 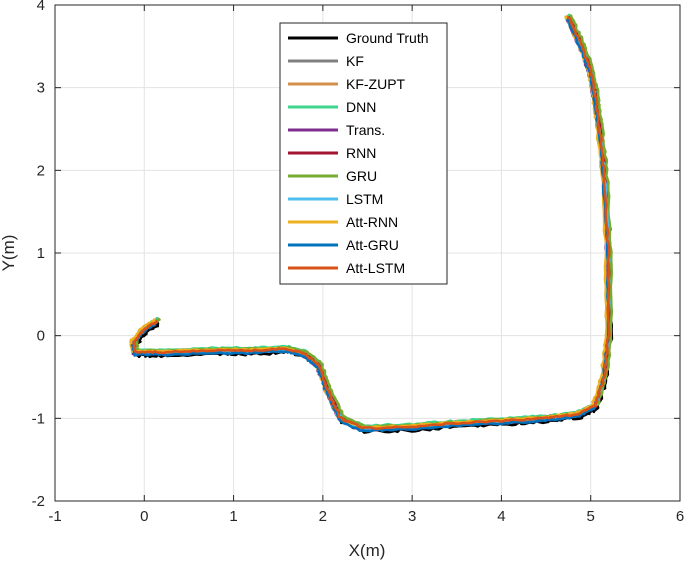 What do you see at coordinates (233, 516) in the screenshot?
I see `x-tick-label: 1` at bounding box center [233, 516].